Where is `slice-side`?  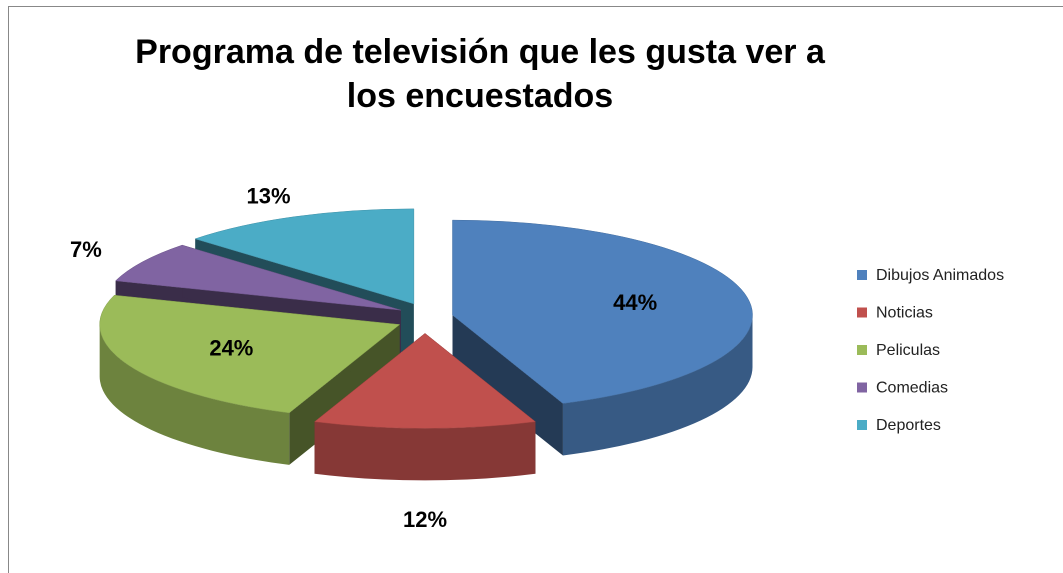
slice-side is located at coordinates (507, 385).